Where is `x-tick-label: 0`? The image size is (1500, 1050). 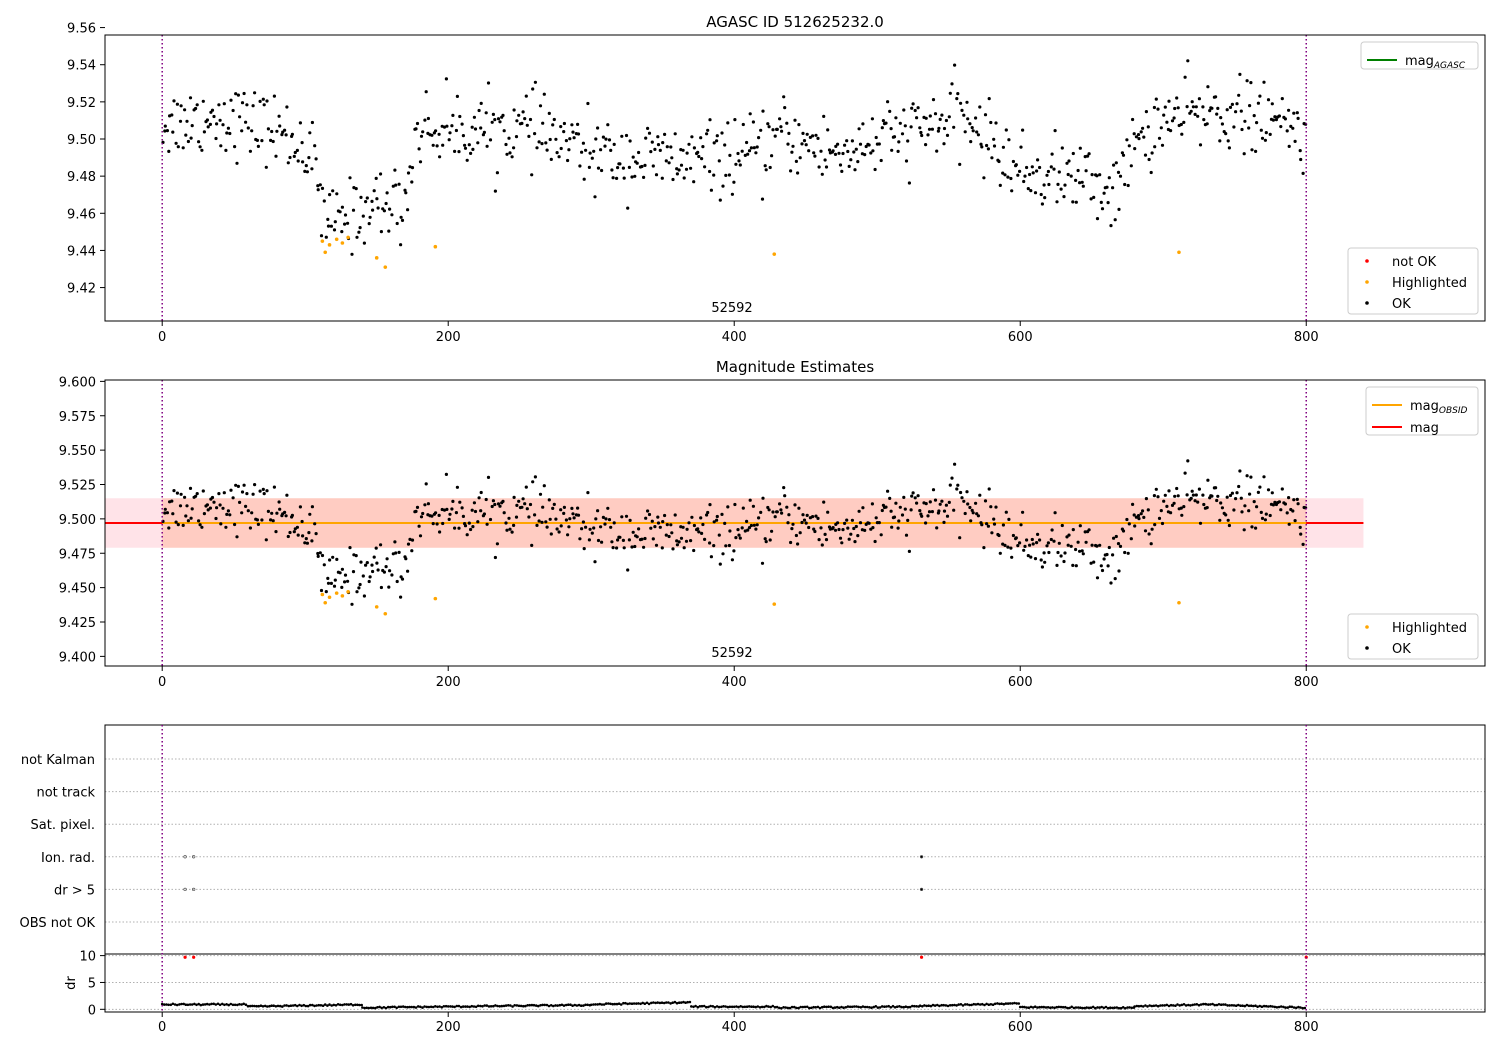 x-tick-label: 0 is located at coordinates (162, 1027).